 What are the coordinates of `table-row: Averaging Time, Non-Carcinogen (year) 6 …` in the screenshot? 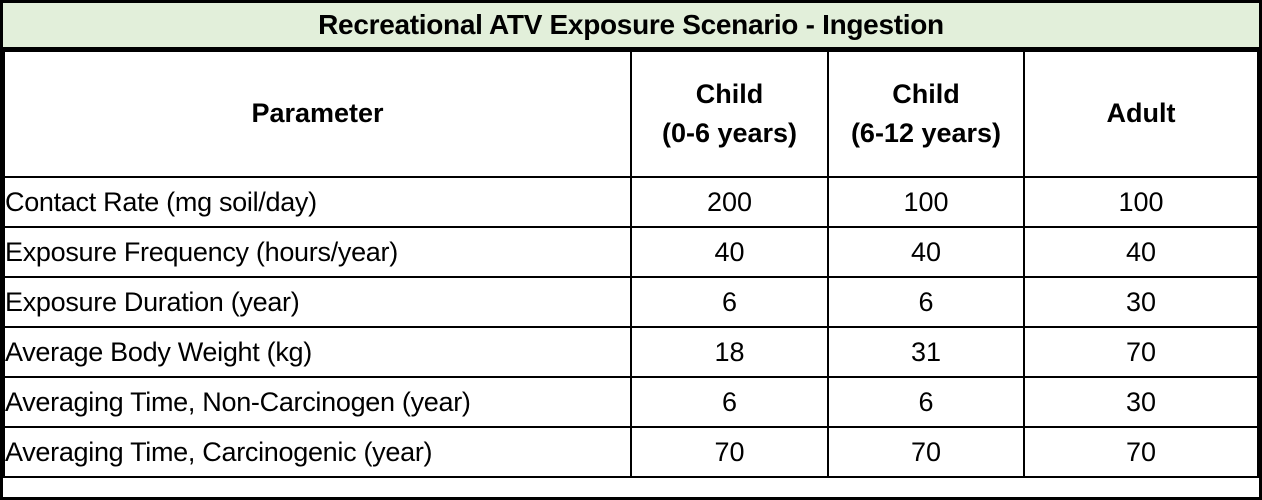 It's located at (631, 402).